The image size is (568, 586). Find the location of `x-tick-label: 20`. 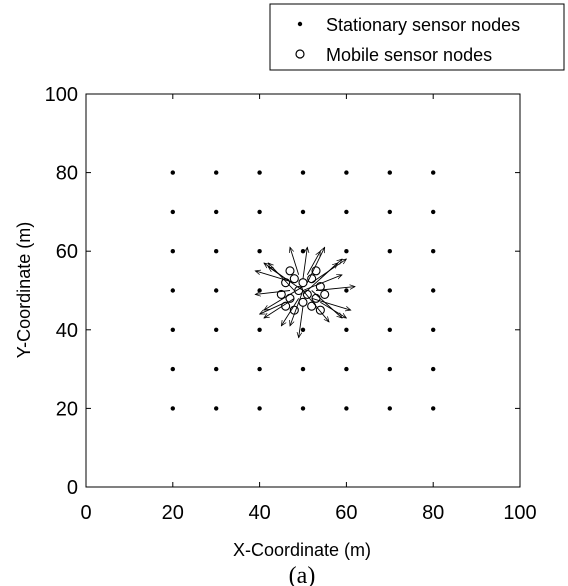

x-tick-label: 20 is located at coordinates (173, 513).